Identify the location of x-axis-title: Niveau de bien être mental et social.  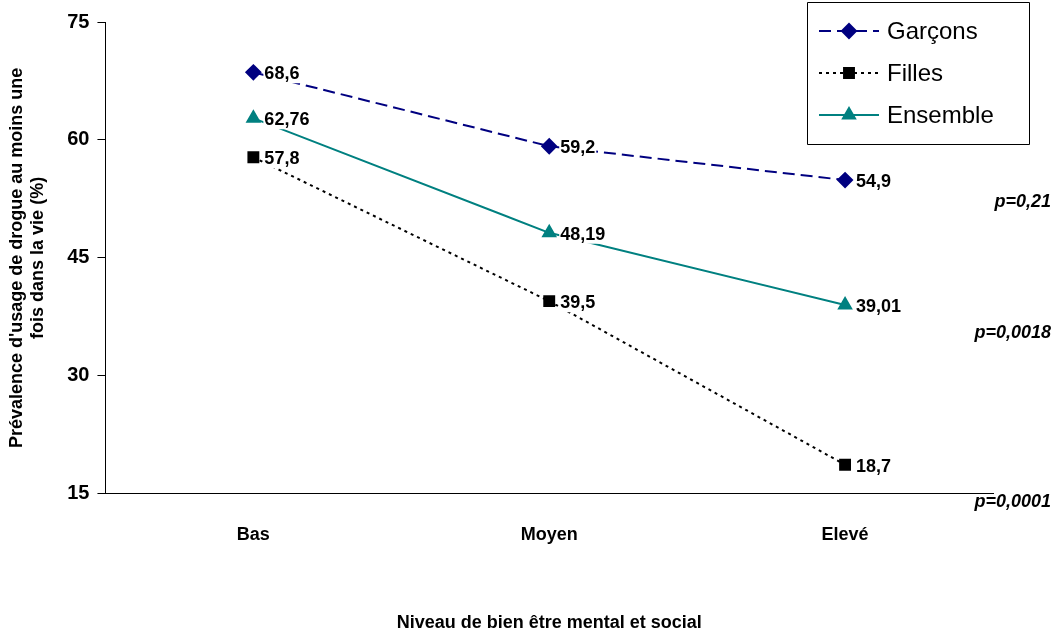
(549, 622).